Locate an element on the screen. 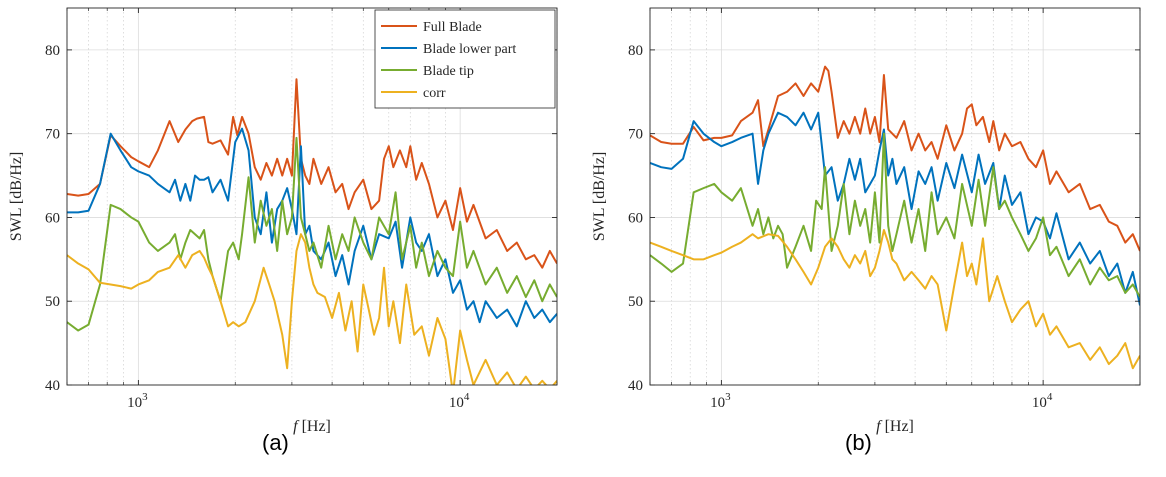 This screenshot has height=477, width=1166. series-blade-tip-line is located at coordinates (895, 215).